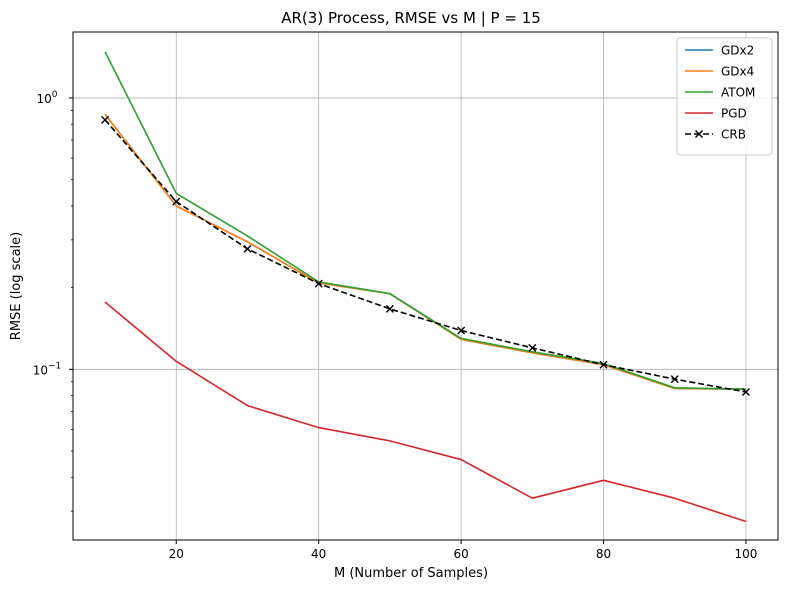  I want to click on legend-label-pgd: PGD, so click(734, 114).